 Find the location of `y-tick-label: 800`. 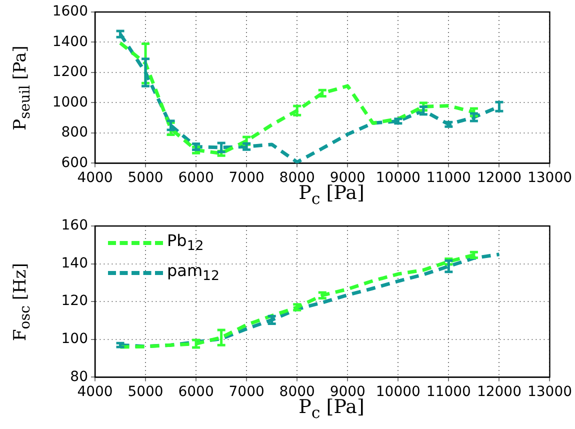

y-tick-label: 800 is located at coordinates (74, 132).